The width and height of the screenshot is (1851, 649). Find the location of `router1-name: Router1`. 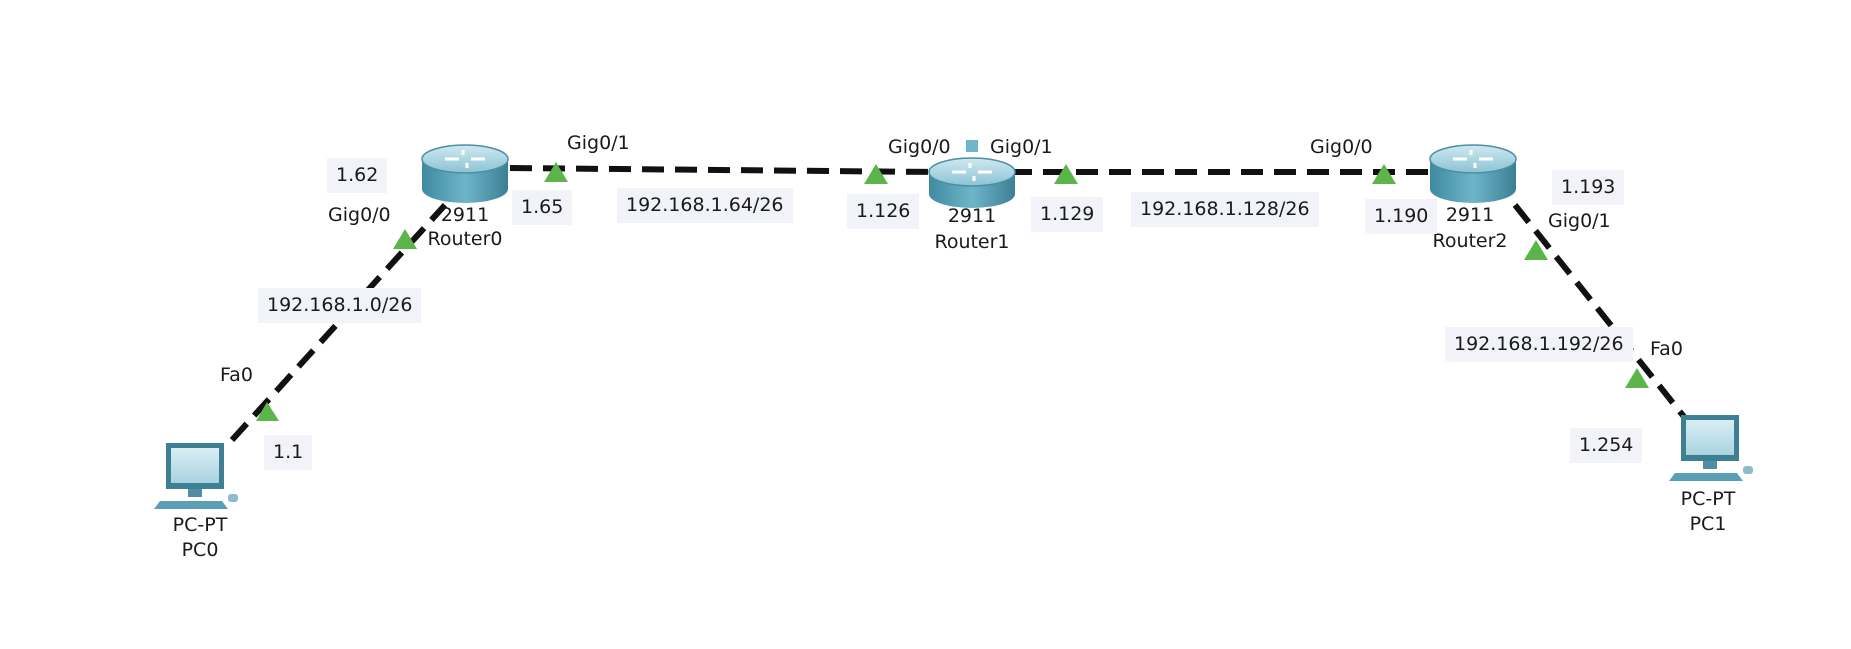

router1-name: Router1 is located at coordinates (972, 242).